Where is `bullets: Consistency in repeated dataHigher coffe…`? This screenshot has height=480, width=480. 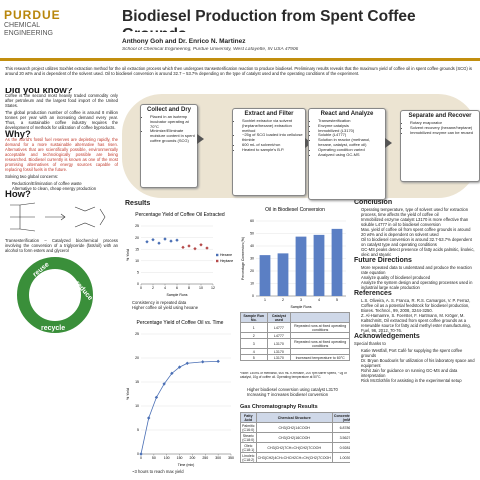
bullets: Consistency in repeated dataHigher coffe… is located at coordinates (180, 305).